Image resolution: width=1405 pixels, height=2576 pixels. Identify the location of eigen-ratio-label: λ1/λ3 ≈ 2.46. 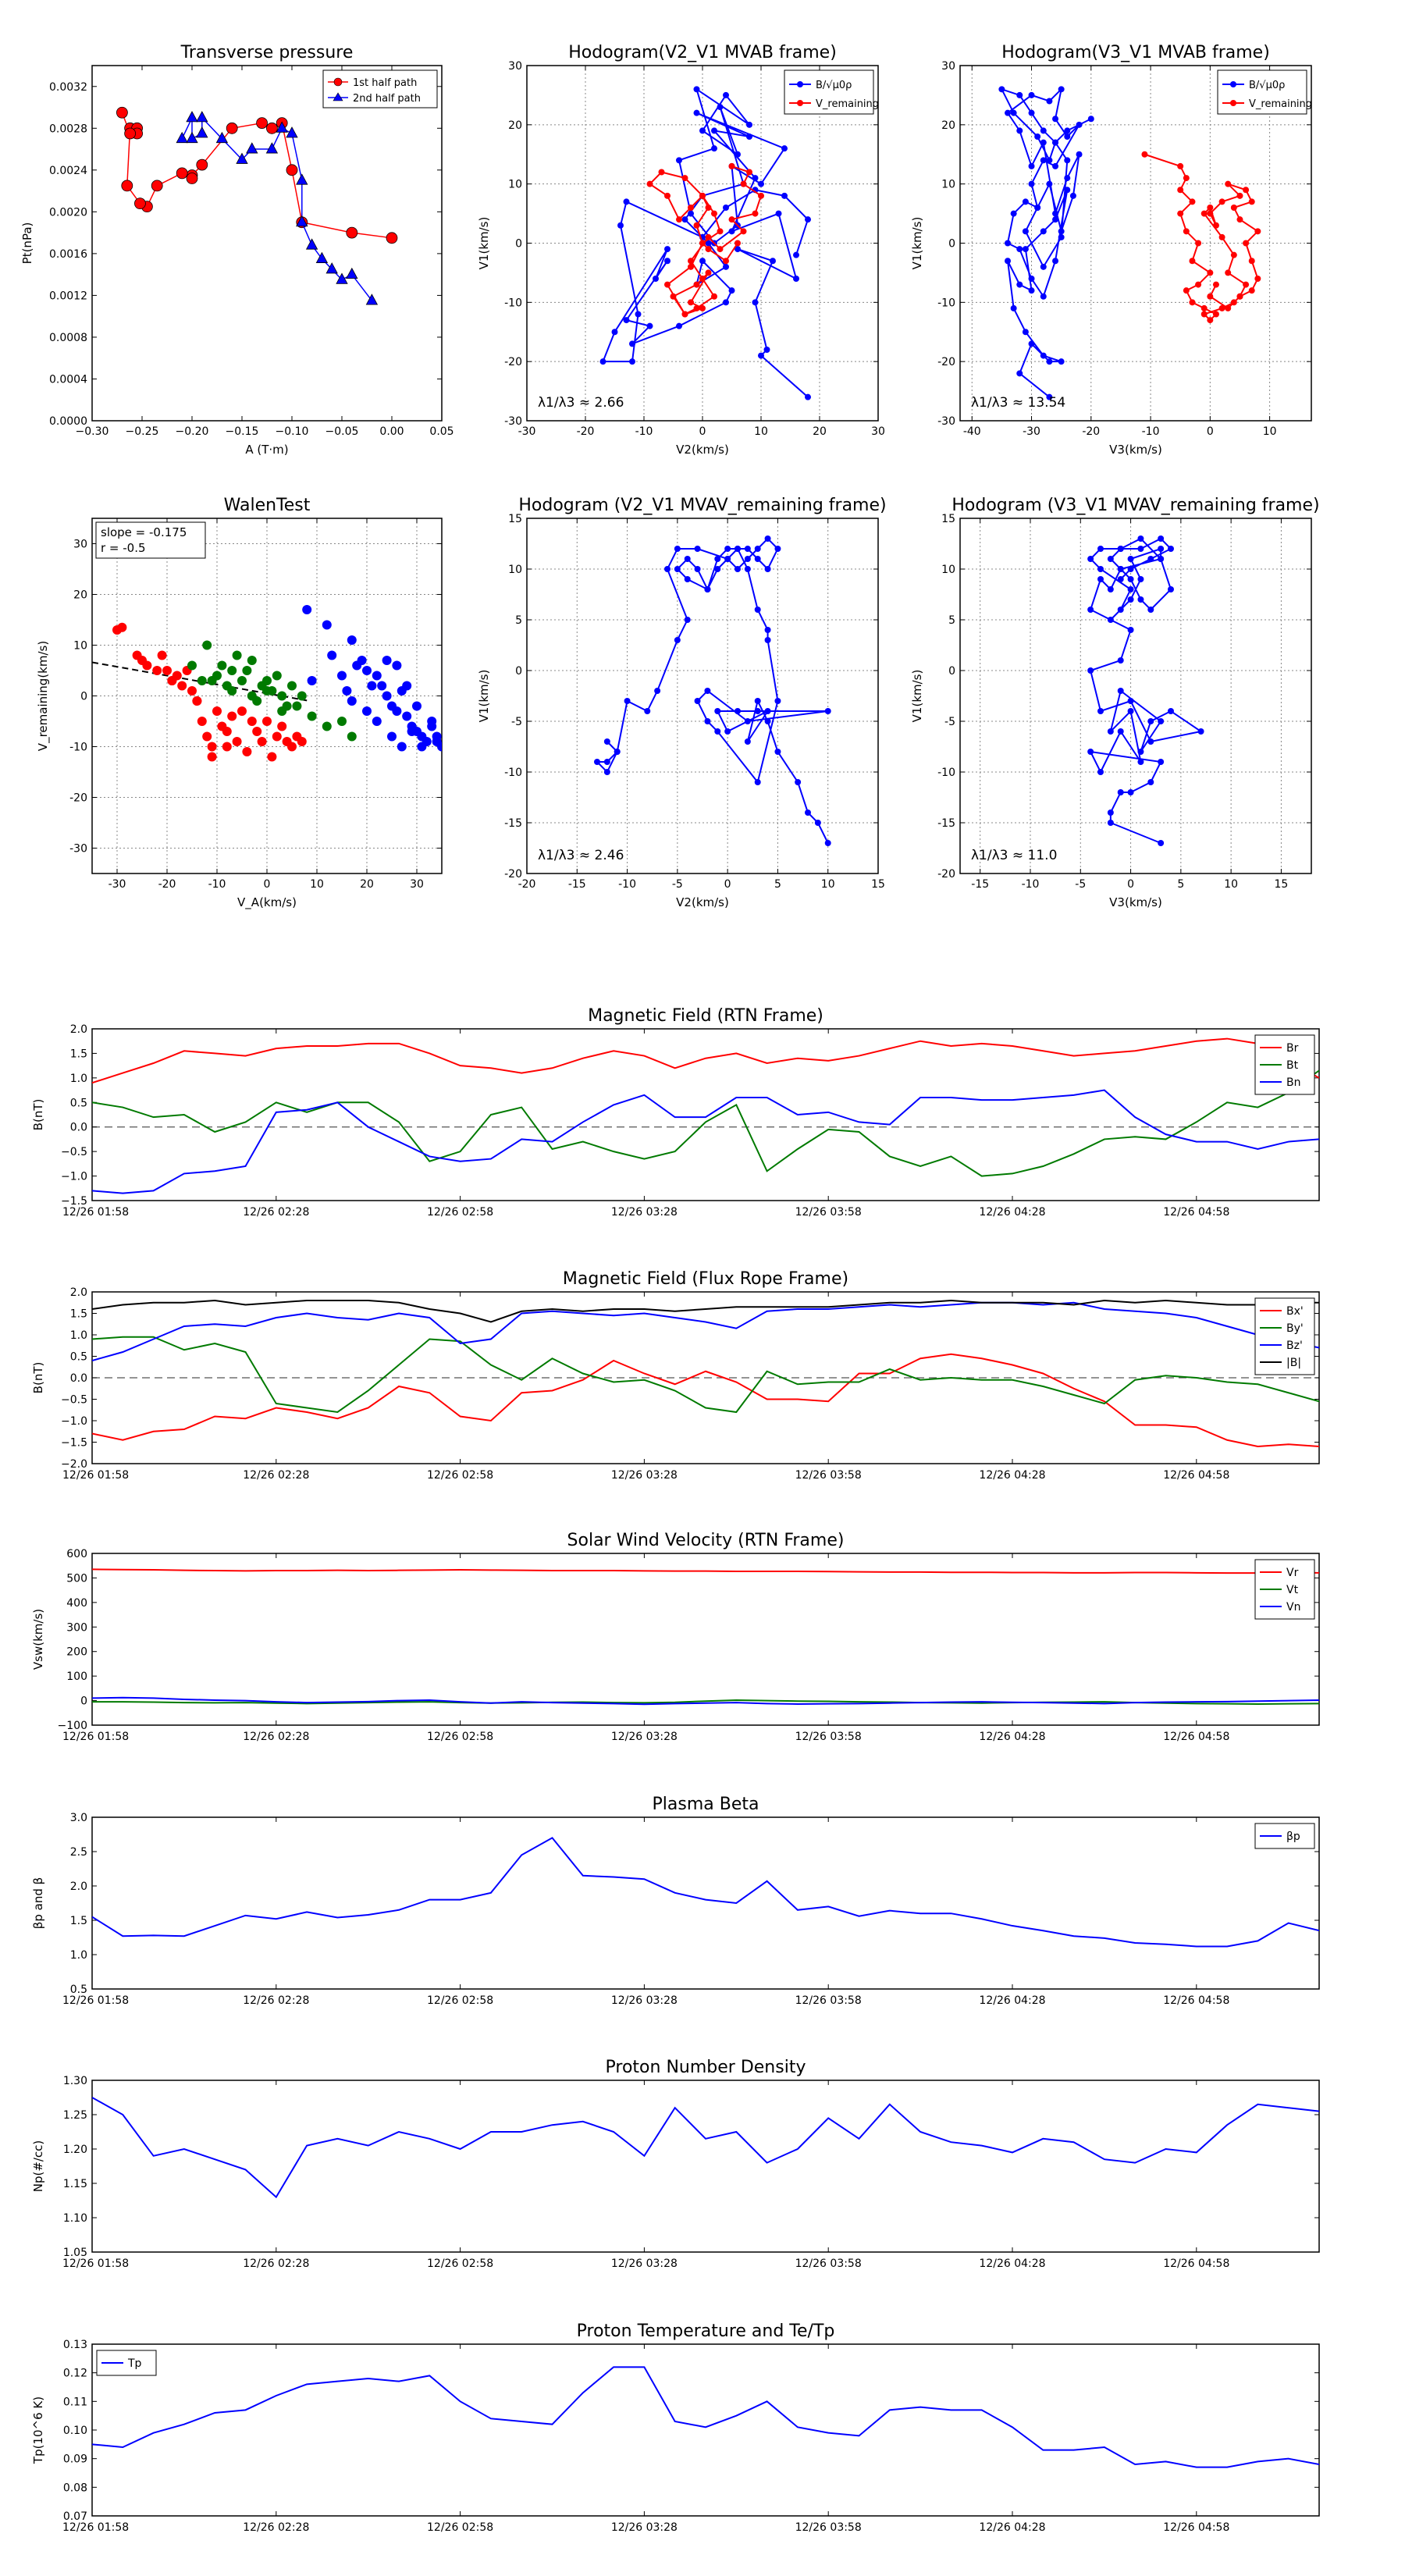
(581, 855).